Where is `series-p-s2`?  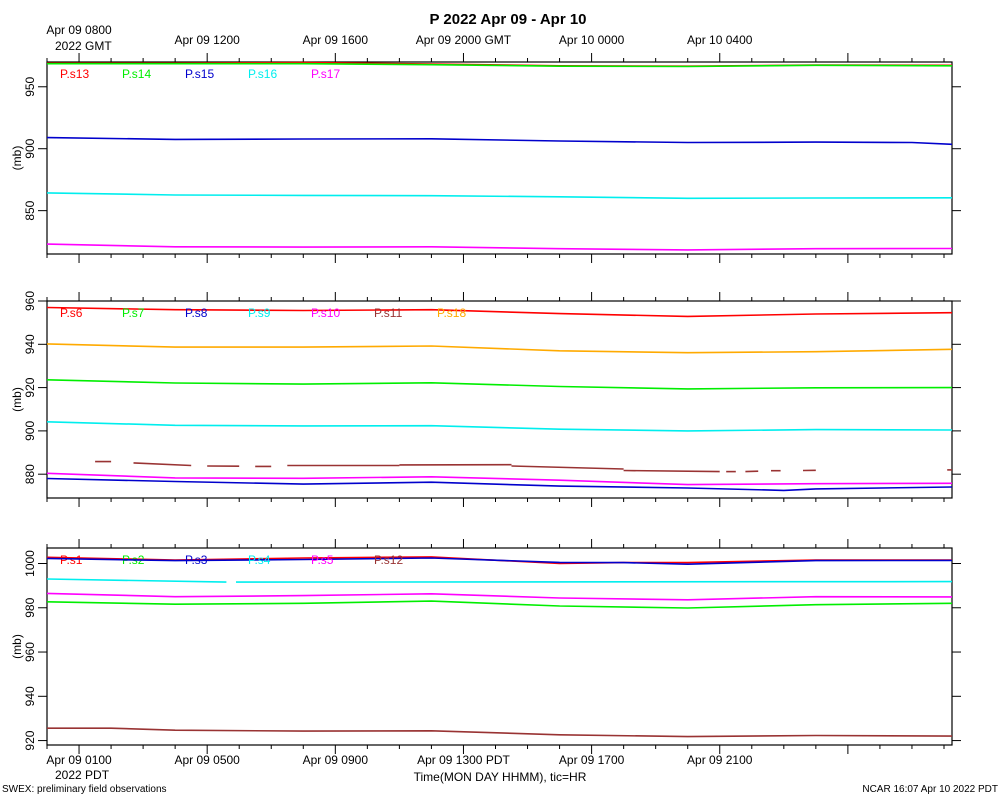 series-p-s2 is located at coordinates (499, 604).